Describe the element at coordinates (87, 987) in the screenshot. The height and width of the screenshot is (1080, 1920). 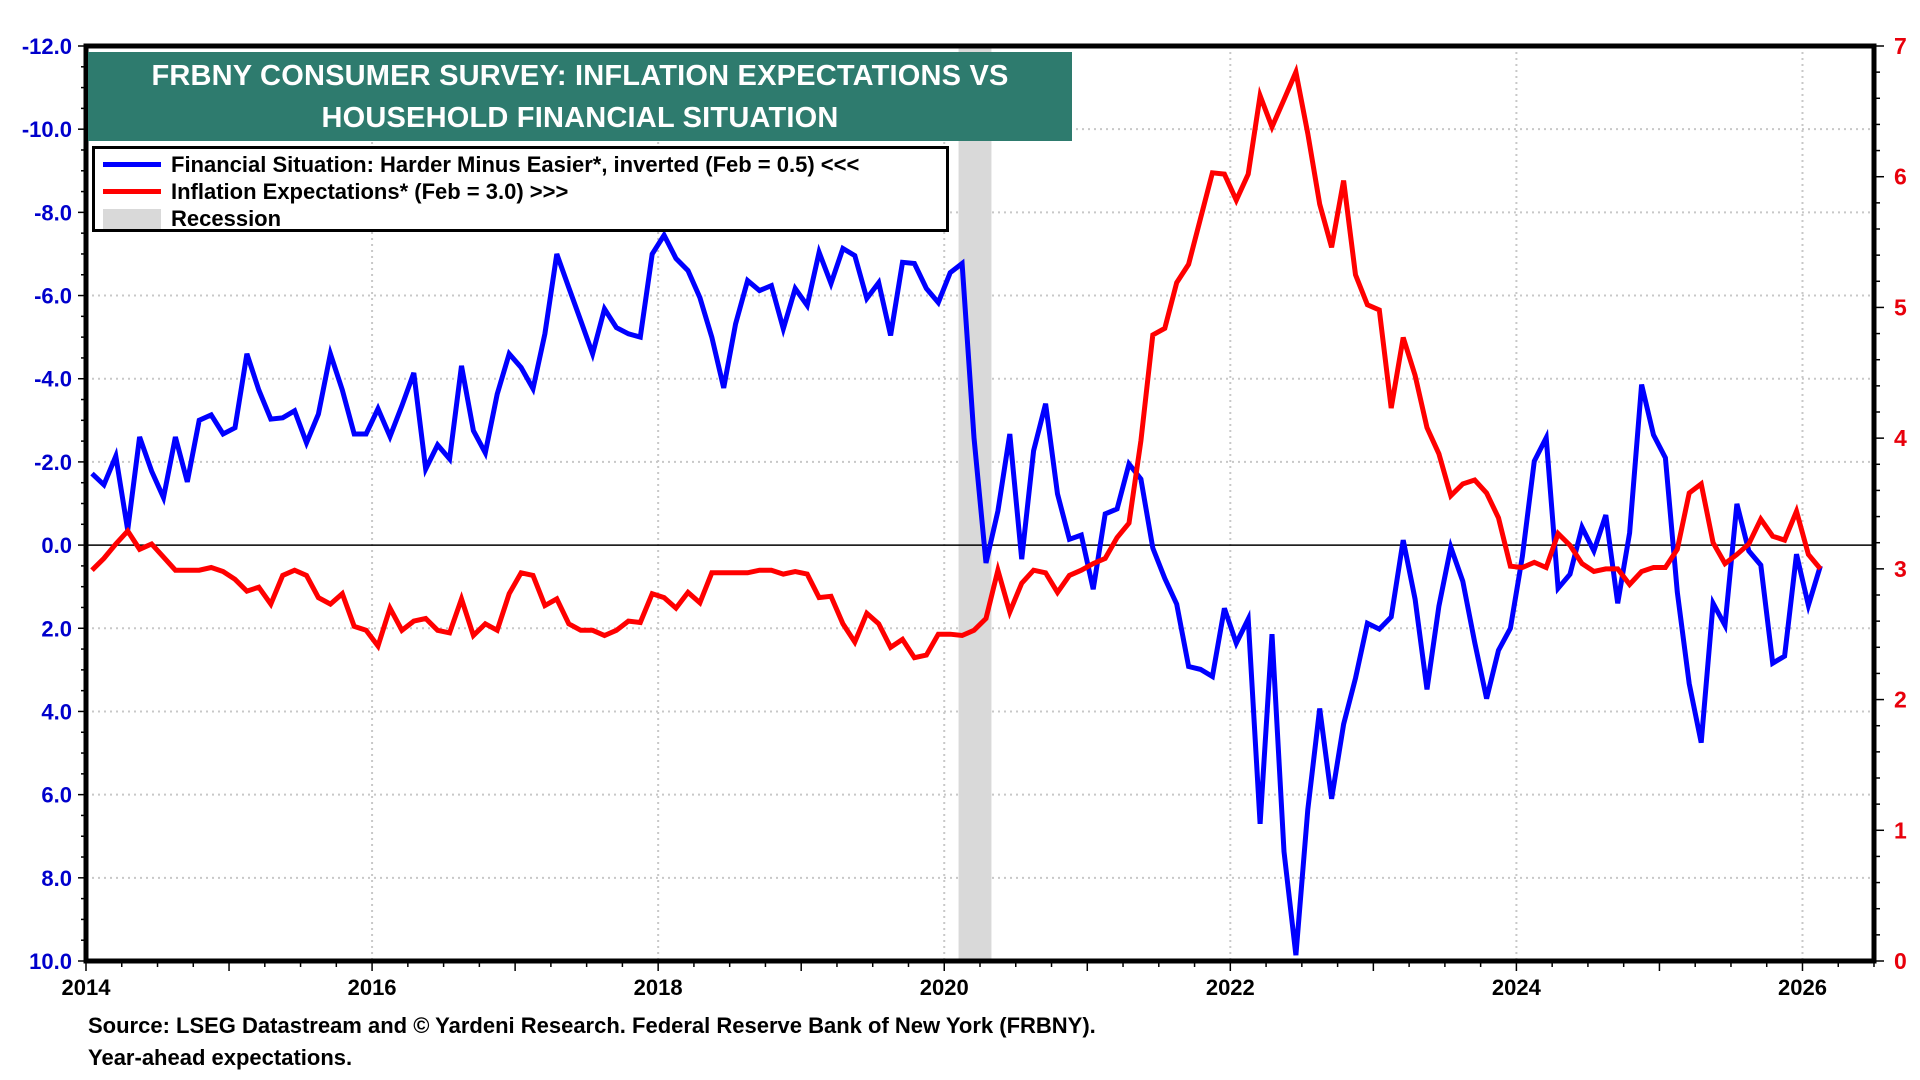
I see `x-tick-label: 2014` at that location.